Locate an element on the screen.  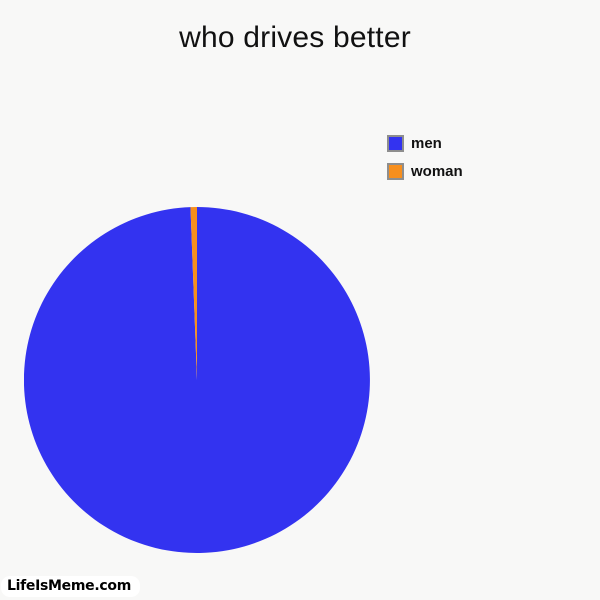
chart-title: who drives better is located at coordinates (295, 37).